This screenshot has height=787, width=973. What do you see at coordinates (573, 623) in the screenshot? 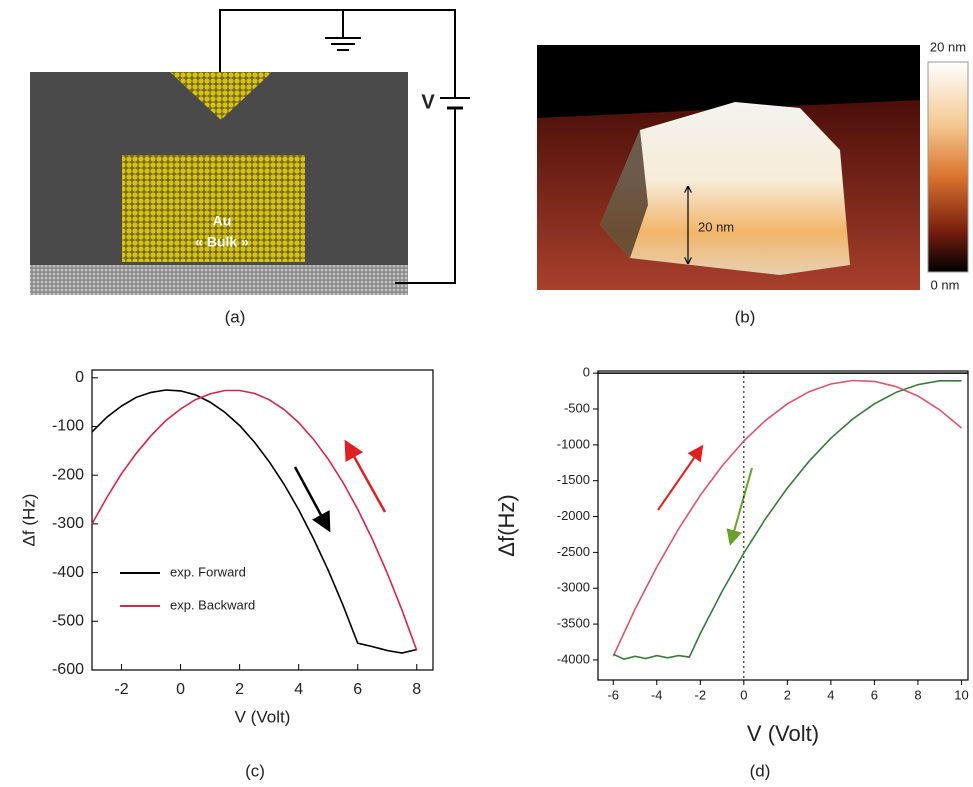
I see `y-tick-label: -3500` at bounding box center [573, 623].